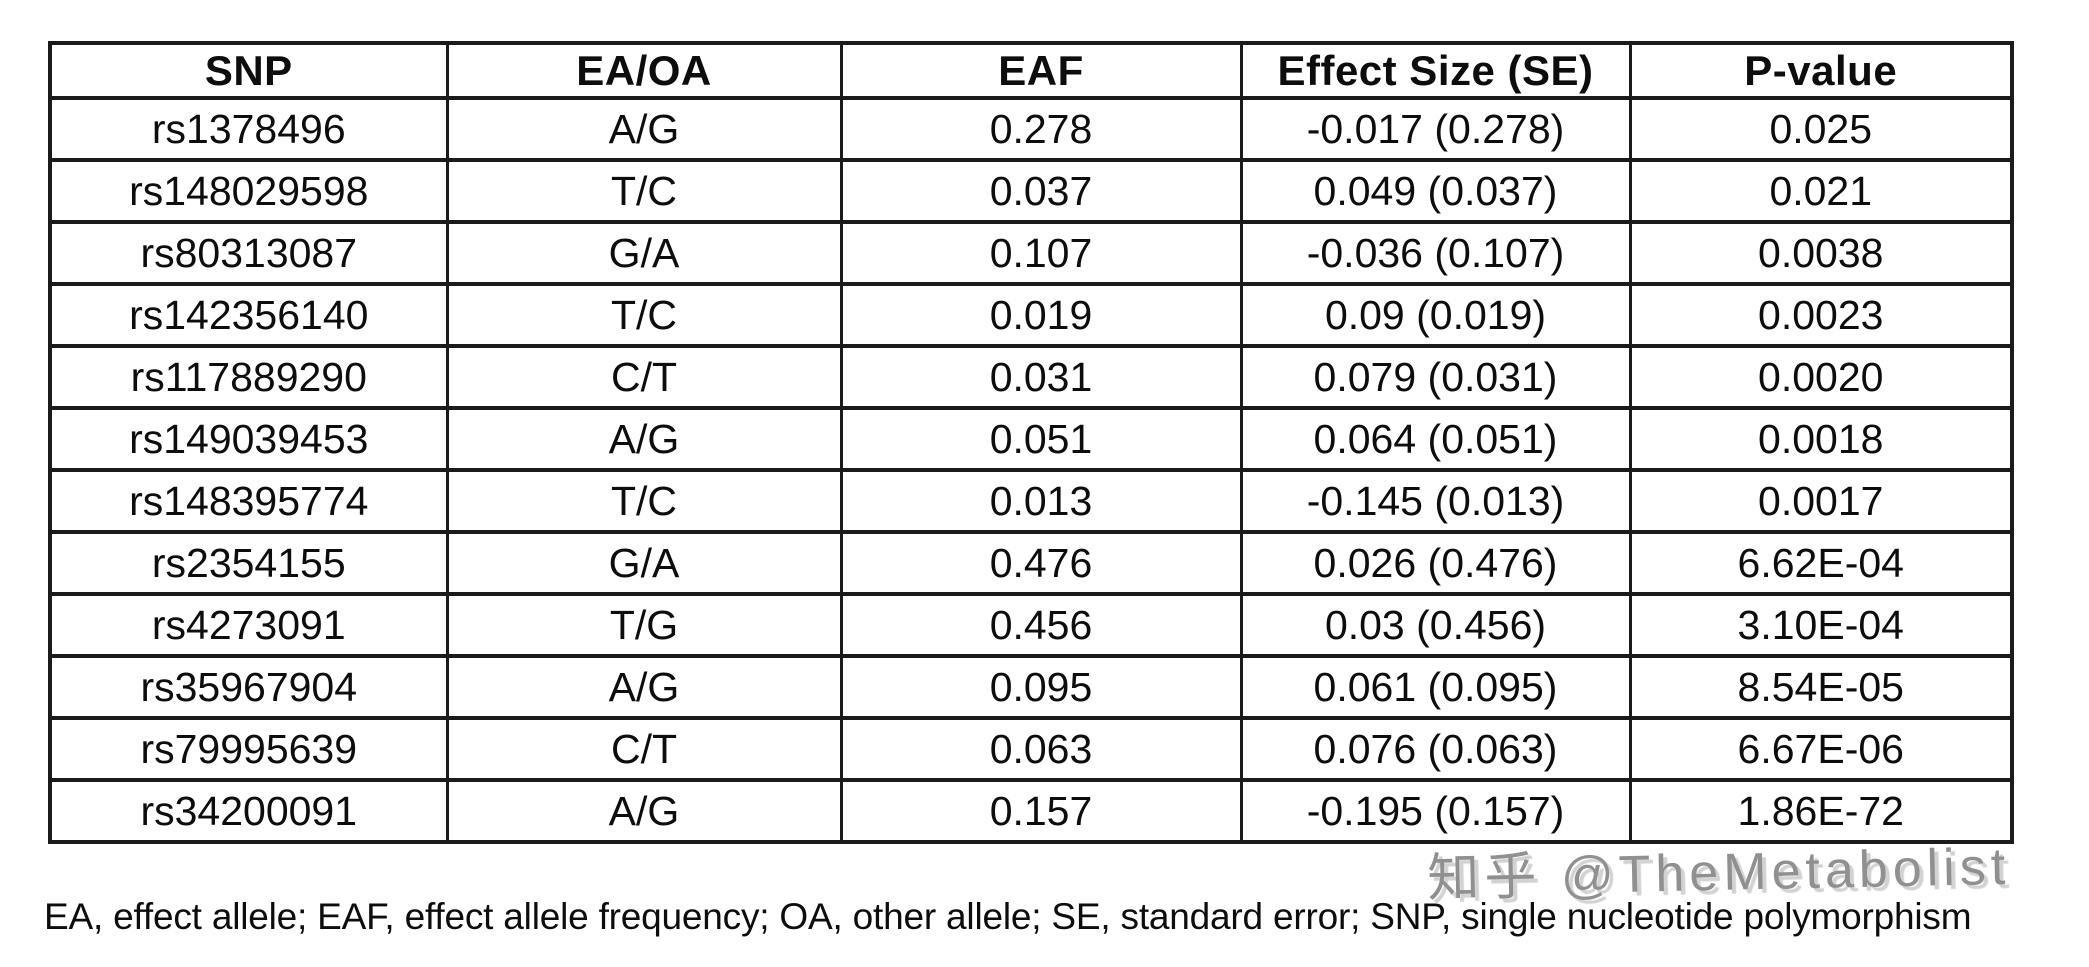 The width and height of the screenshot is (2089, 967). I want to click on table-row: rs2354155 G/A 0.476 0.026 (0.476) 6.62E-04, so click(1031, 563).